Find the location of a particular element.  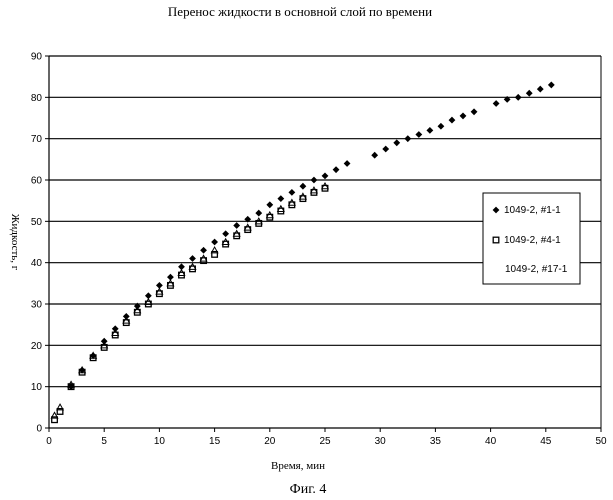

legend: 1049-2, #1-1 1049-2, #4-1 1049-2, #17-1 is located at coordinates (531, 238).